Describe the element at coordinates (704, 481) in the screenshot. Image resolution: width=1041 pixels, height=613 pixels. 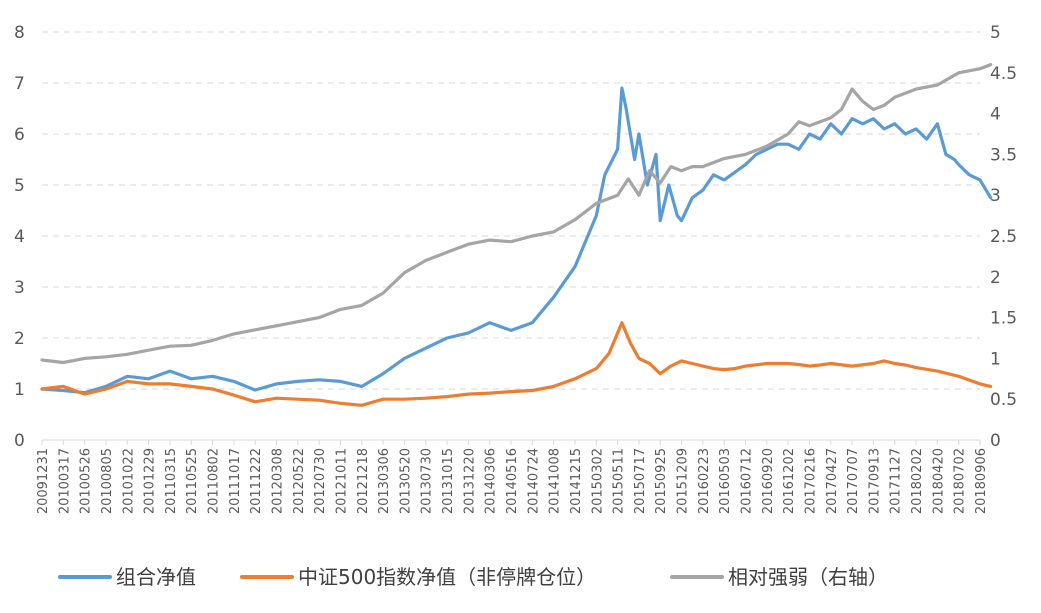
I see `x-tick-label: 20160223` at that location.